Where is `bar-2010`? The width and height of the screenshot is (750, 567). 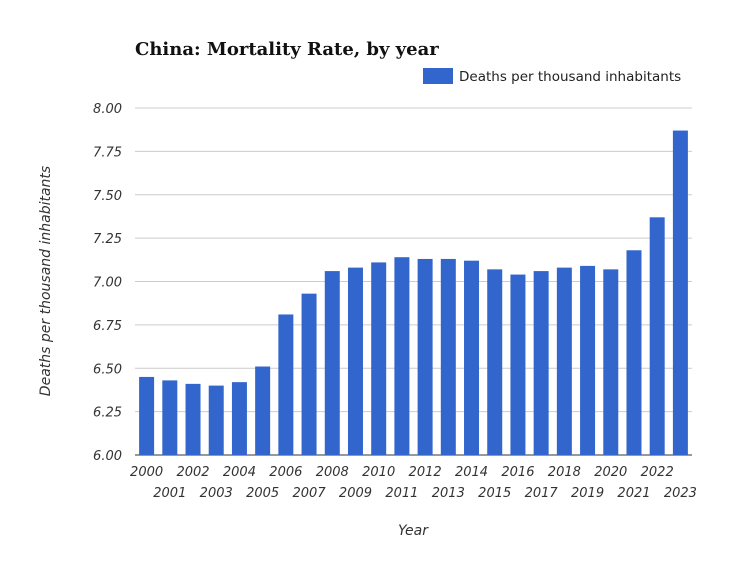
bar-2010 is located at coordinates (379, 358).